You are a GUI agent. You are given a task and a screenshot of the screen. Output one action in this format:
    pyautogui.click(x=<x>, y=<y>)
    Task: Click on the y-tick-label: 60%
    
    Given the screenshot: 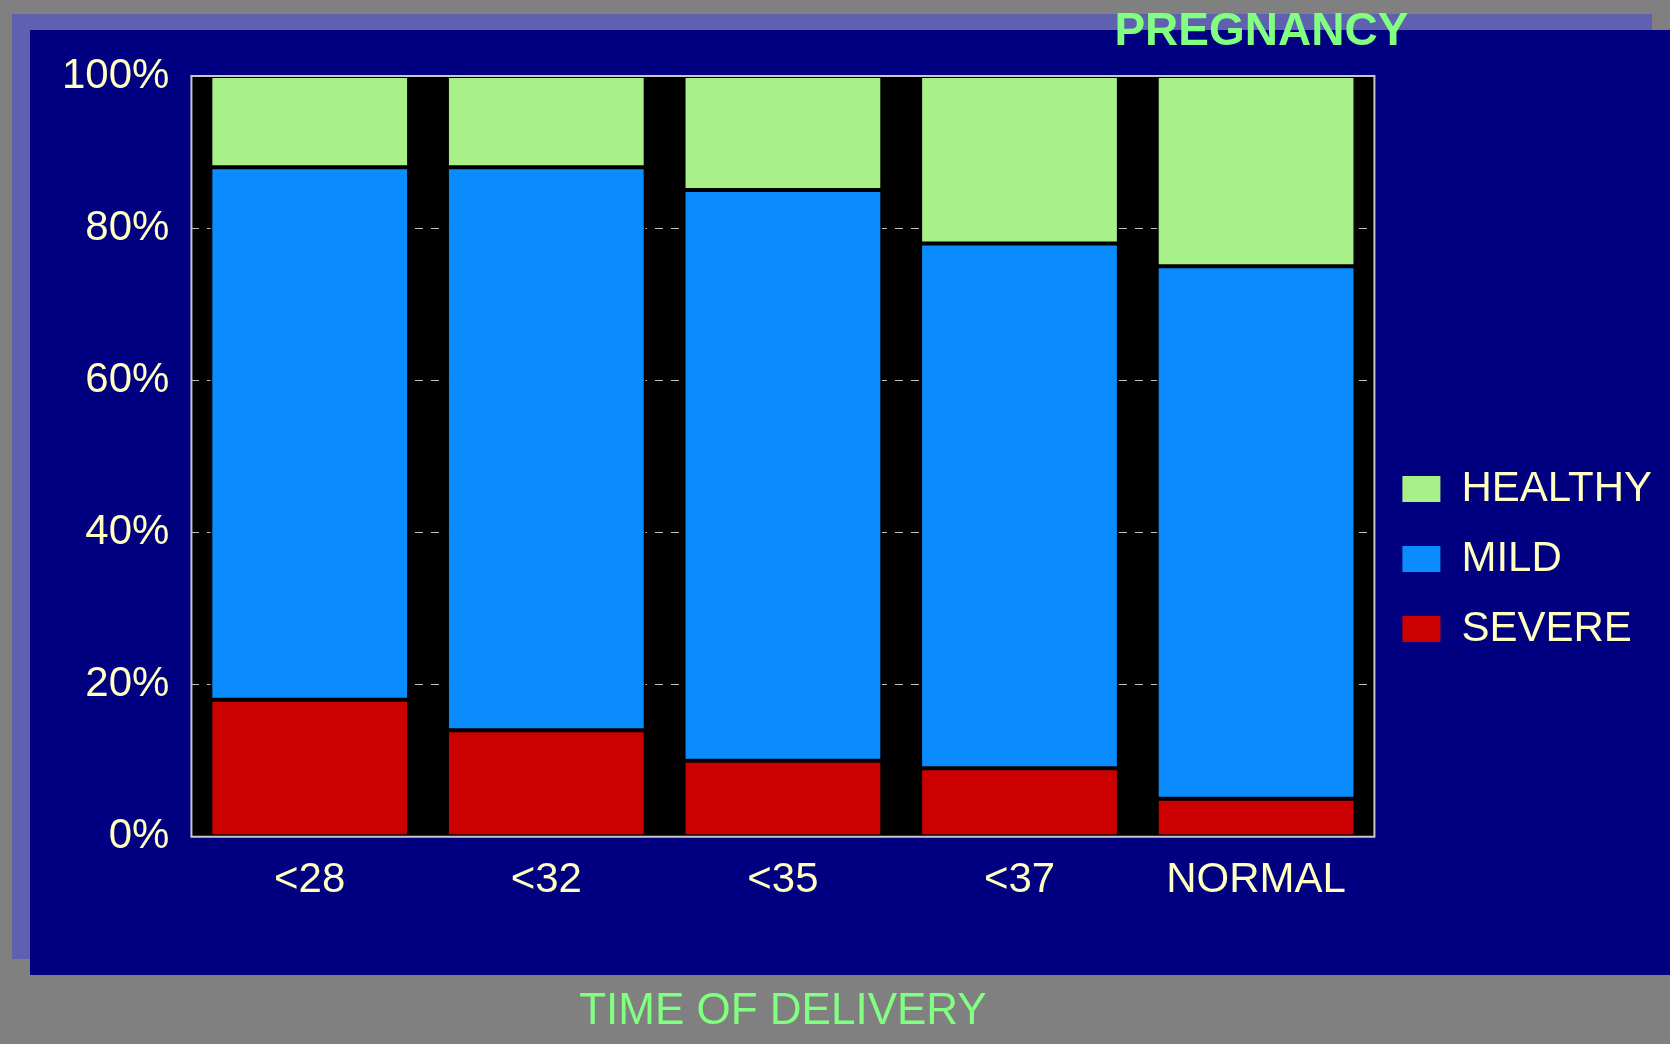 What is the action you would take?
    pyautogui.click(x=127, y=377)
    